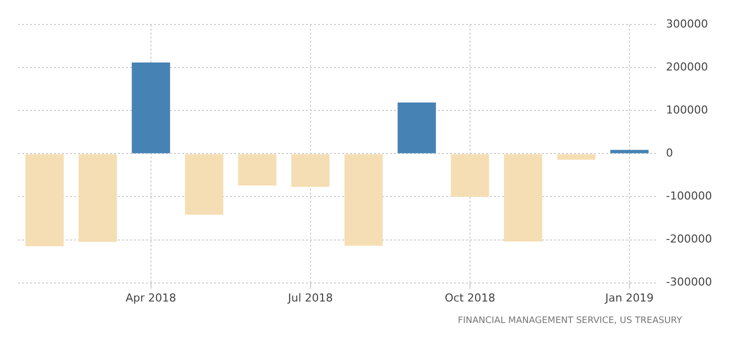 This screenshot has width=730, height=340. Describe the element at coordinates (470, 297) in the screenshot. I see `x-tick-label: Oct 2018` at that location.